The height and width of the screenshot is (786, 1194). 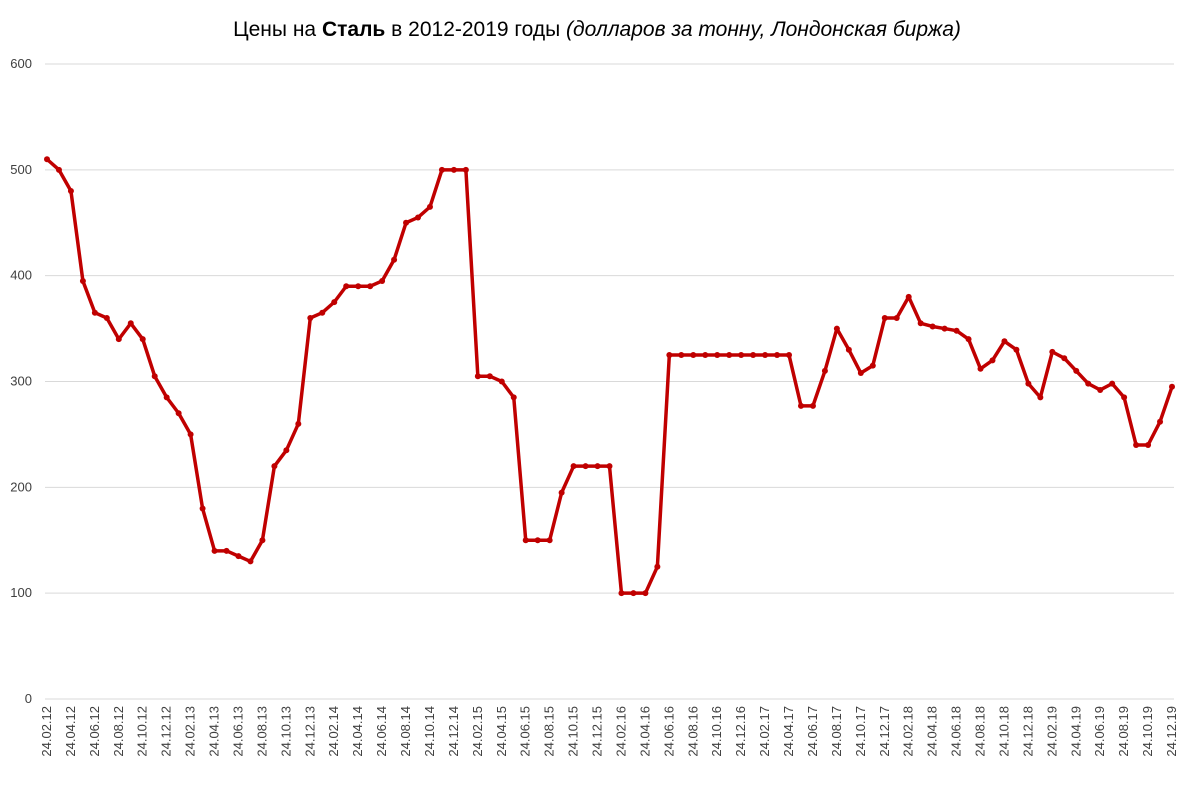 What do you see at coordinates (21, 63) in the screenshot?
I see `y-tick-label: 600` at bounding box center [21, 63].